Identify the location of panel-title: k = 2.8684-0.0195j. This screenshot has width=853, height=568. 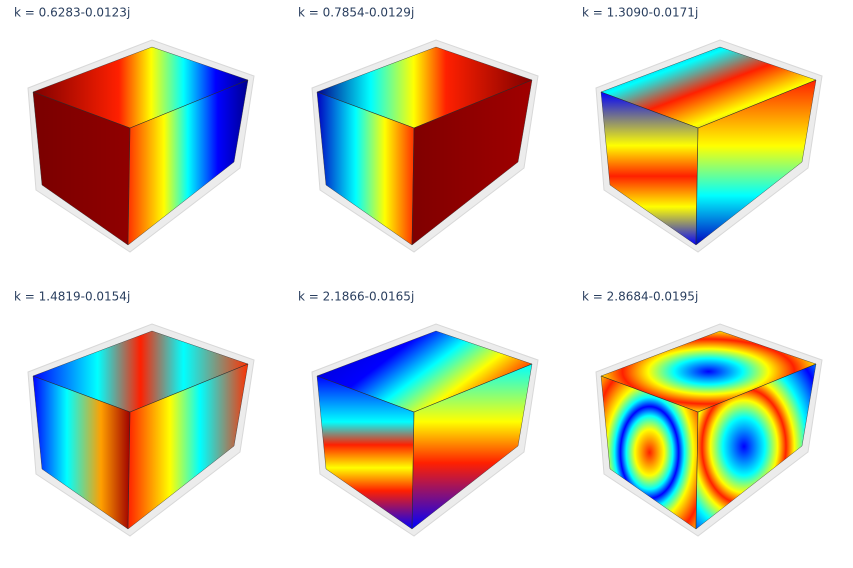
(640, 297).